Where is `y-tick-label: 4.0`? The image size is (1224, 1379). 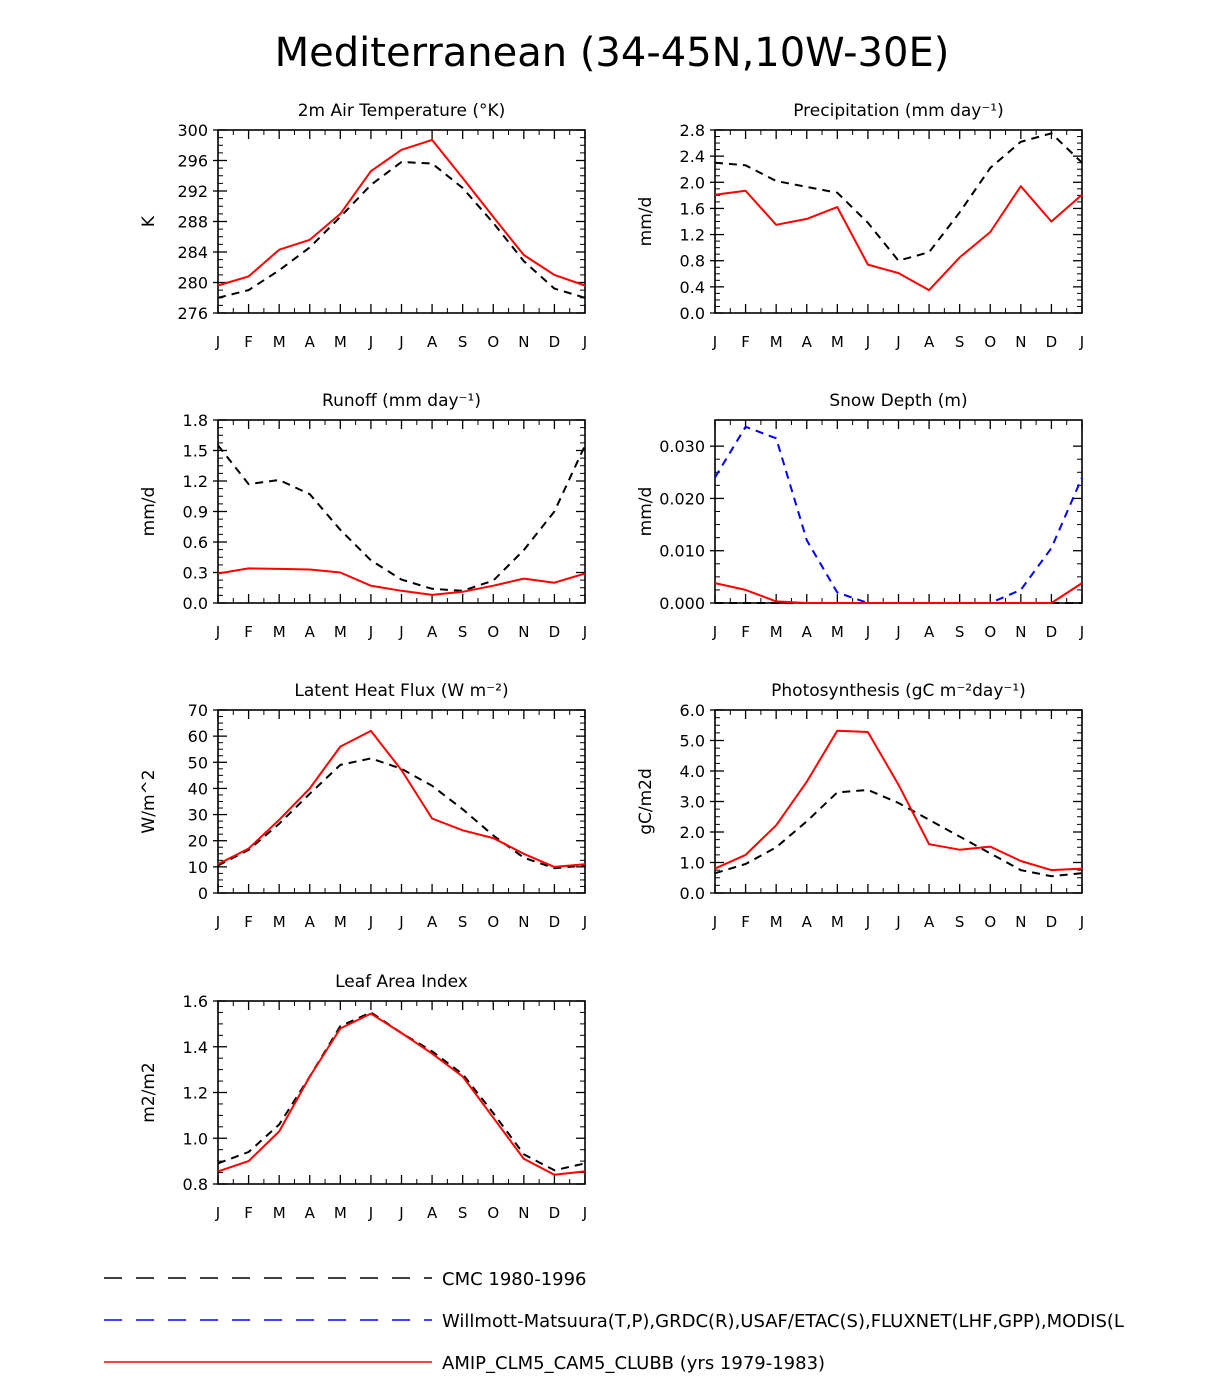
y-tick-label: 4.0 is located at coordinates (692, 771).